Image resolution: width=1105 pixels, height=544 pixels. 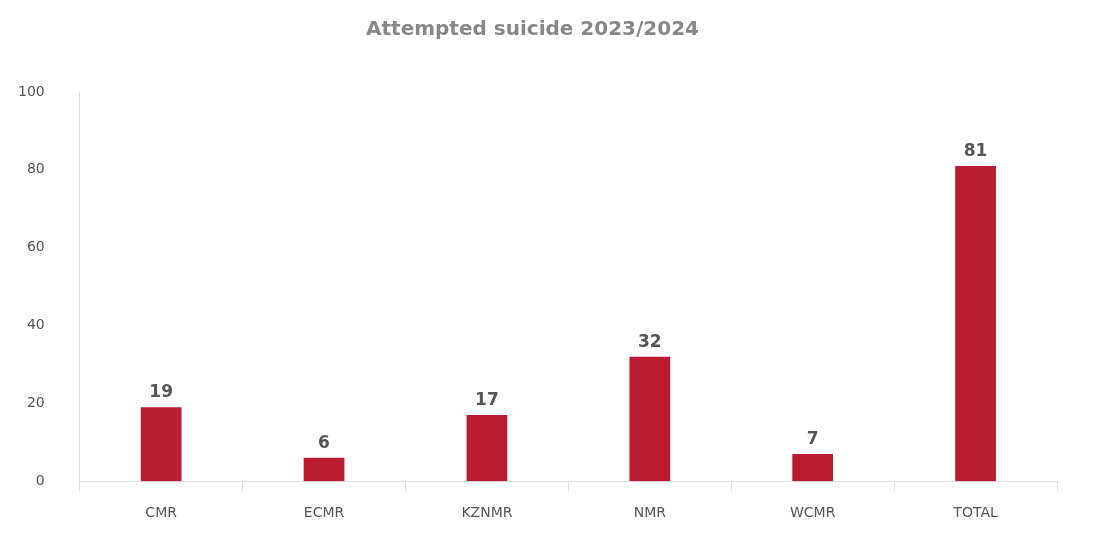 I want to click on x-tick-label: ECMR, so click(x=324, y=512).